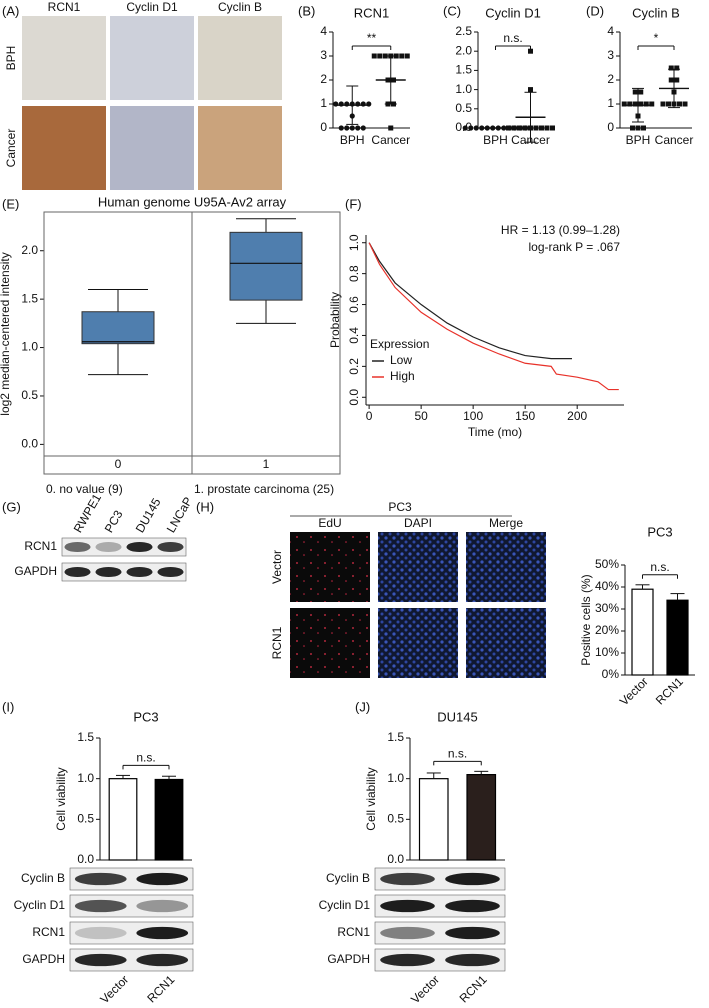 This screenshot has height=1008, width=709. Describe the element at coordinates (656, 12) in the screenshot. I see `chart-title: Cyclin B` at that location.